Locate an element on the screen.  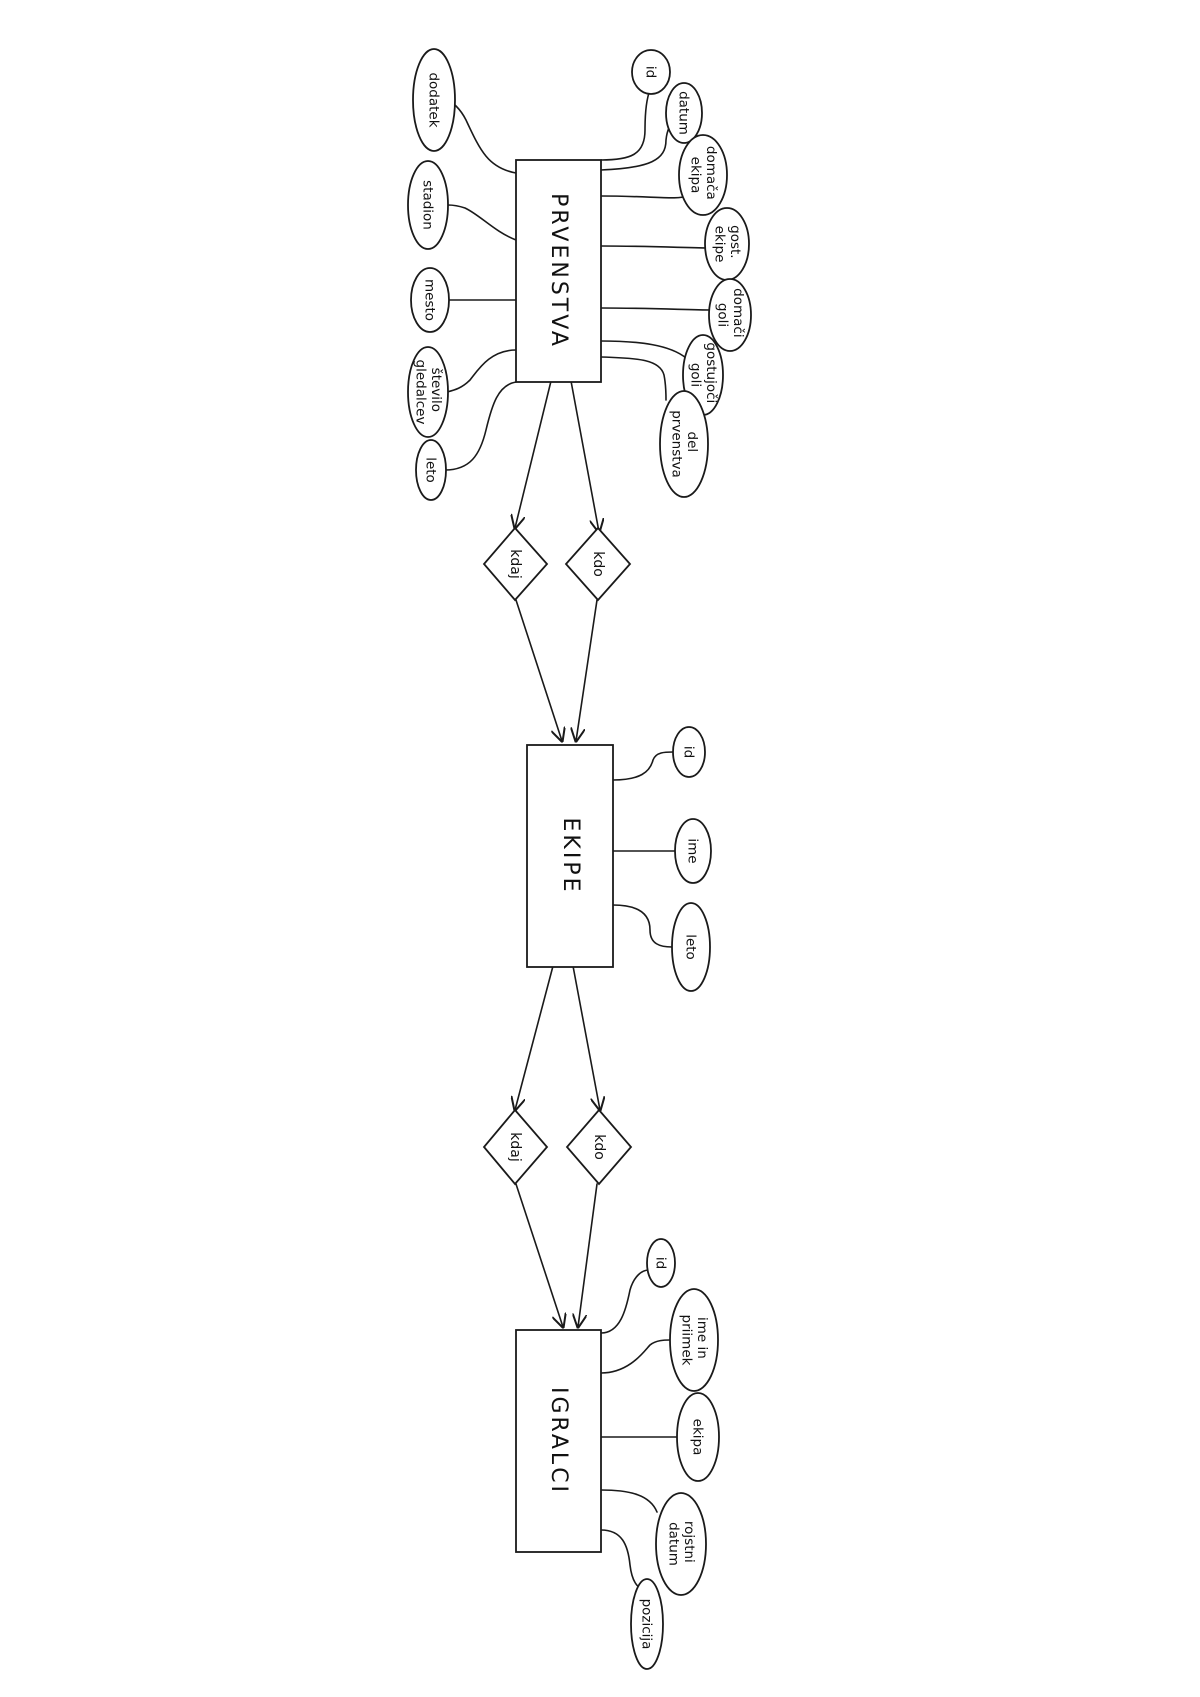
attribute-pozicija: pozicija is located at coordinates (647, 1624).